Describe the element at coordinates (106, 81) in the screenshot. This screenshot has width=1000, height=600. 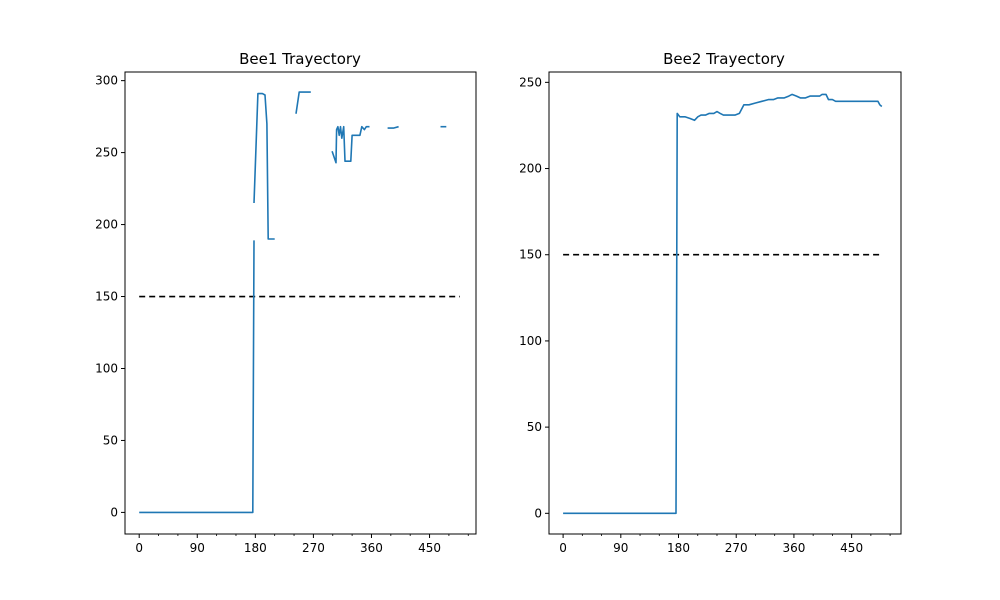
I see `y-tick-label: 300` at that location.